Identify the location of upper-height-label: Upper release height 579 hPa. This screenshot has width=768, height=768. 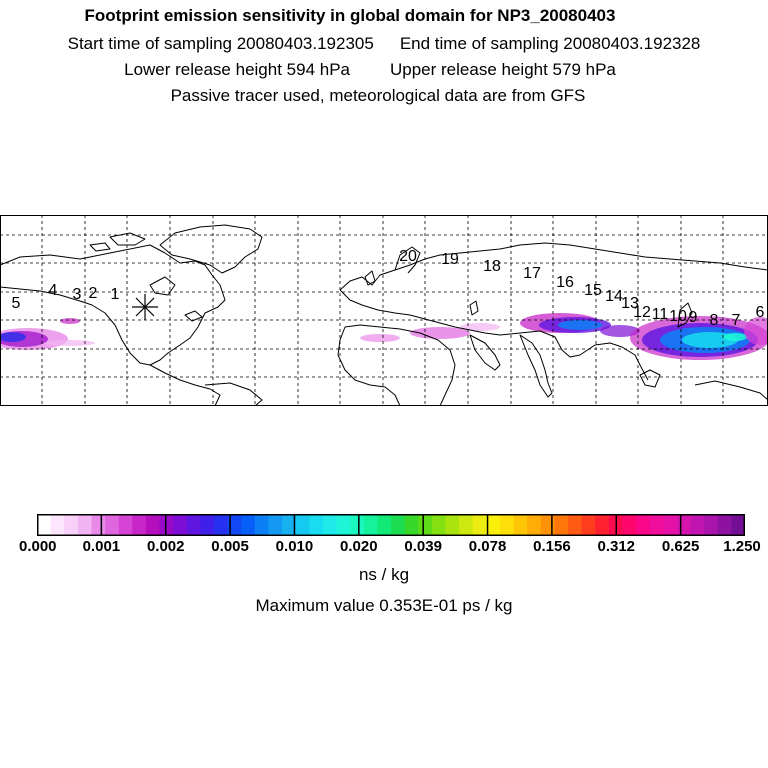
(503, 69).